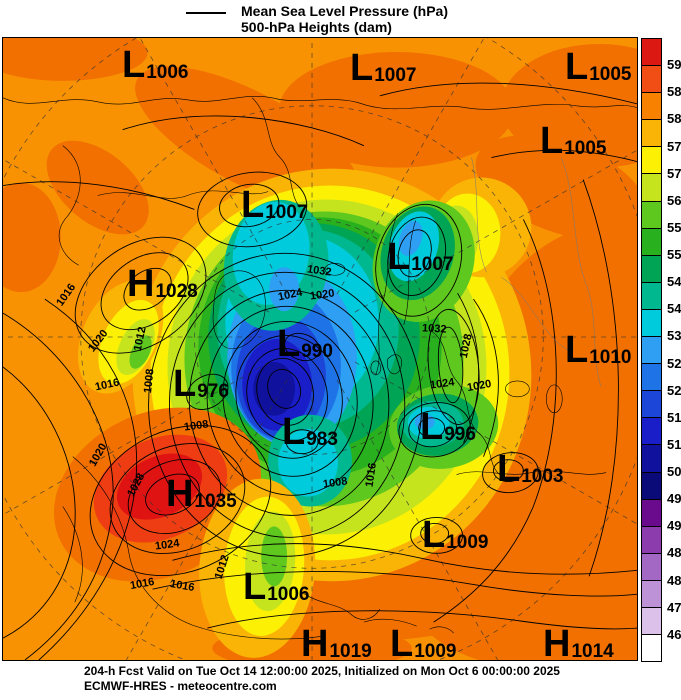 The image size is (681, 700). What do you see at coordinates (674, 607) in the screenshot?
I see `colorbar-tick-label: 474` at bounding box center [674, 607].